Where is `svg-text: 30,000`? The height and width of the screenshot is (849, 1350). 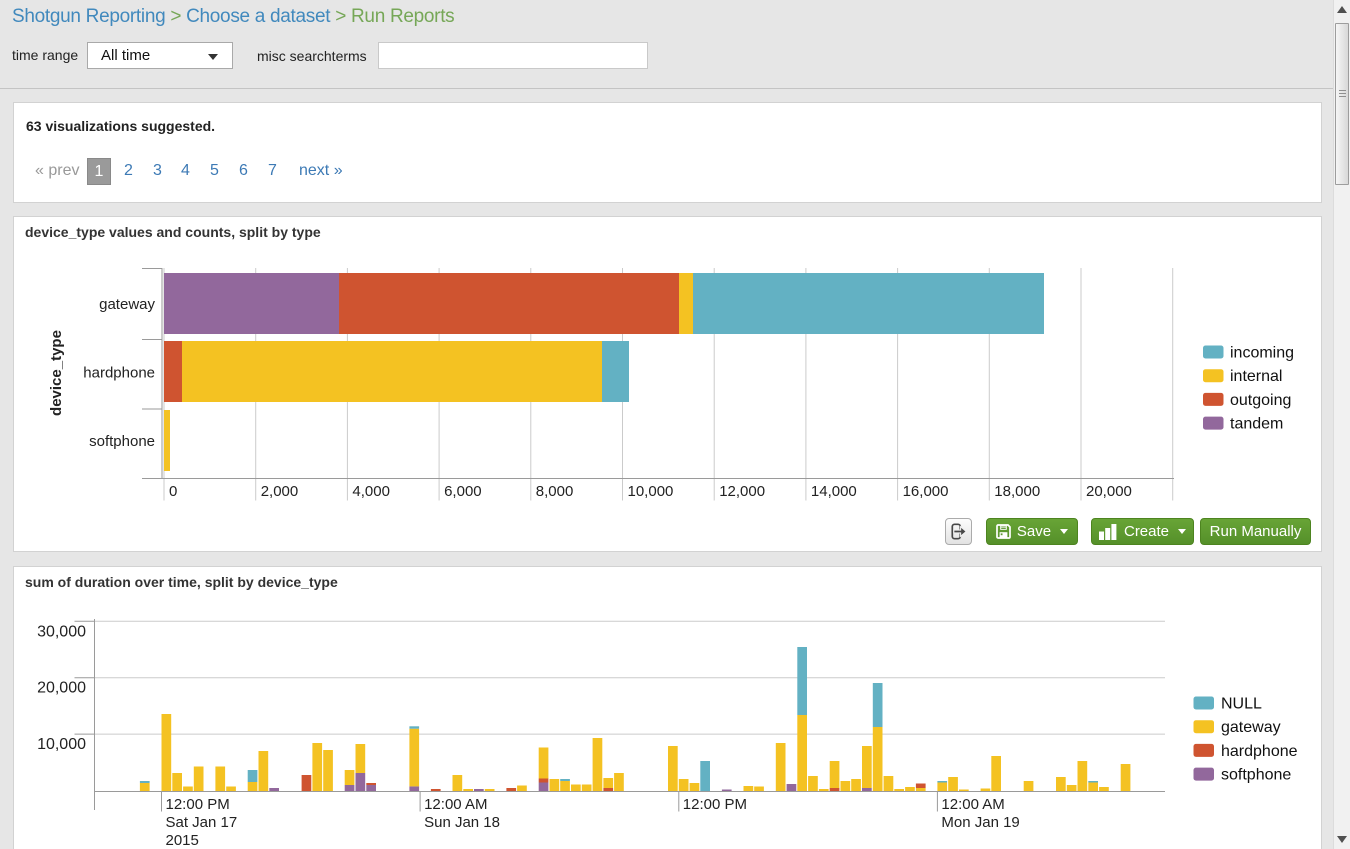
svg-text: 30,000 is located at coordinates (61, 631).